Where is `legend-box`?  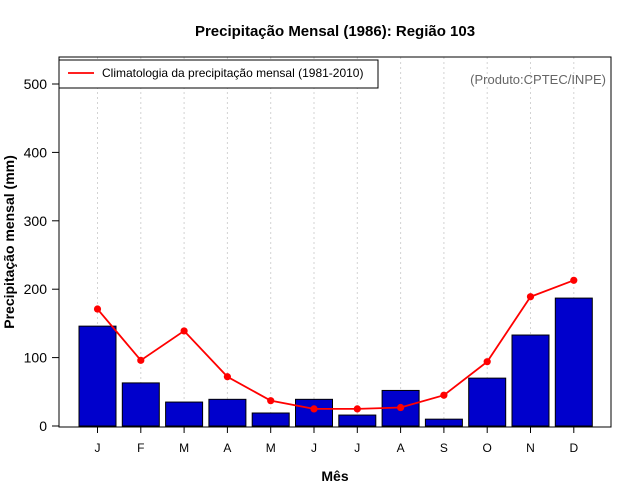
legend-box is located at coordinates (218, 74).